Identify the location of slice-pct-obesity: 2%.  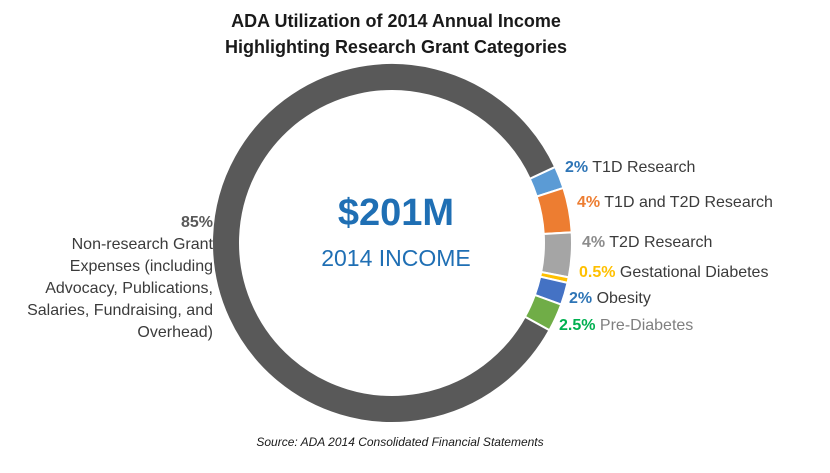
(581, 298).